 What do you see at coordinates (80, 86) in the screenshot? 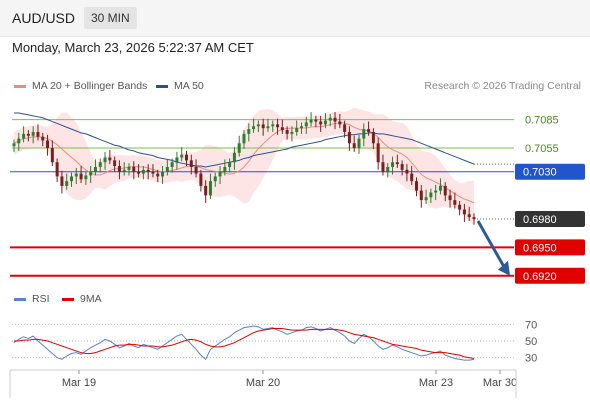
I see `legend-ma20: MA 20 + Bollinger Bands` at bounding box center [80, 86].